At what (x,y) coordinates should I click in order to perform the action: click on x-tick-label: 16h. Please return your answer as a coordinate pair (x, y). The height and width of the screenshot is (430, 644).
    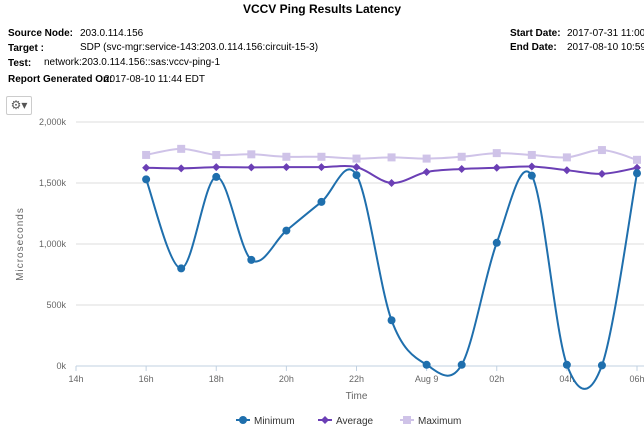
    Looking at the image, I should click on (146, 379).